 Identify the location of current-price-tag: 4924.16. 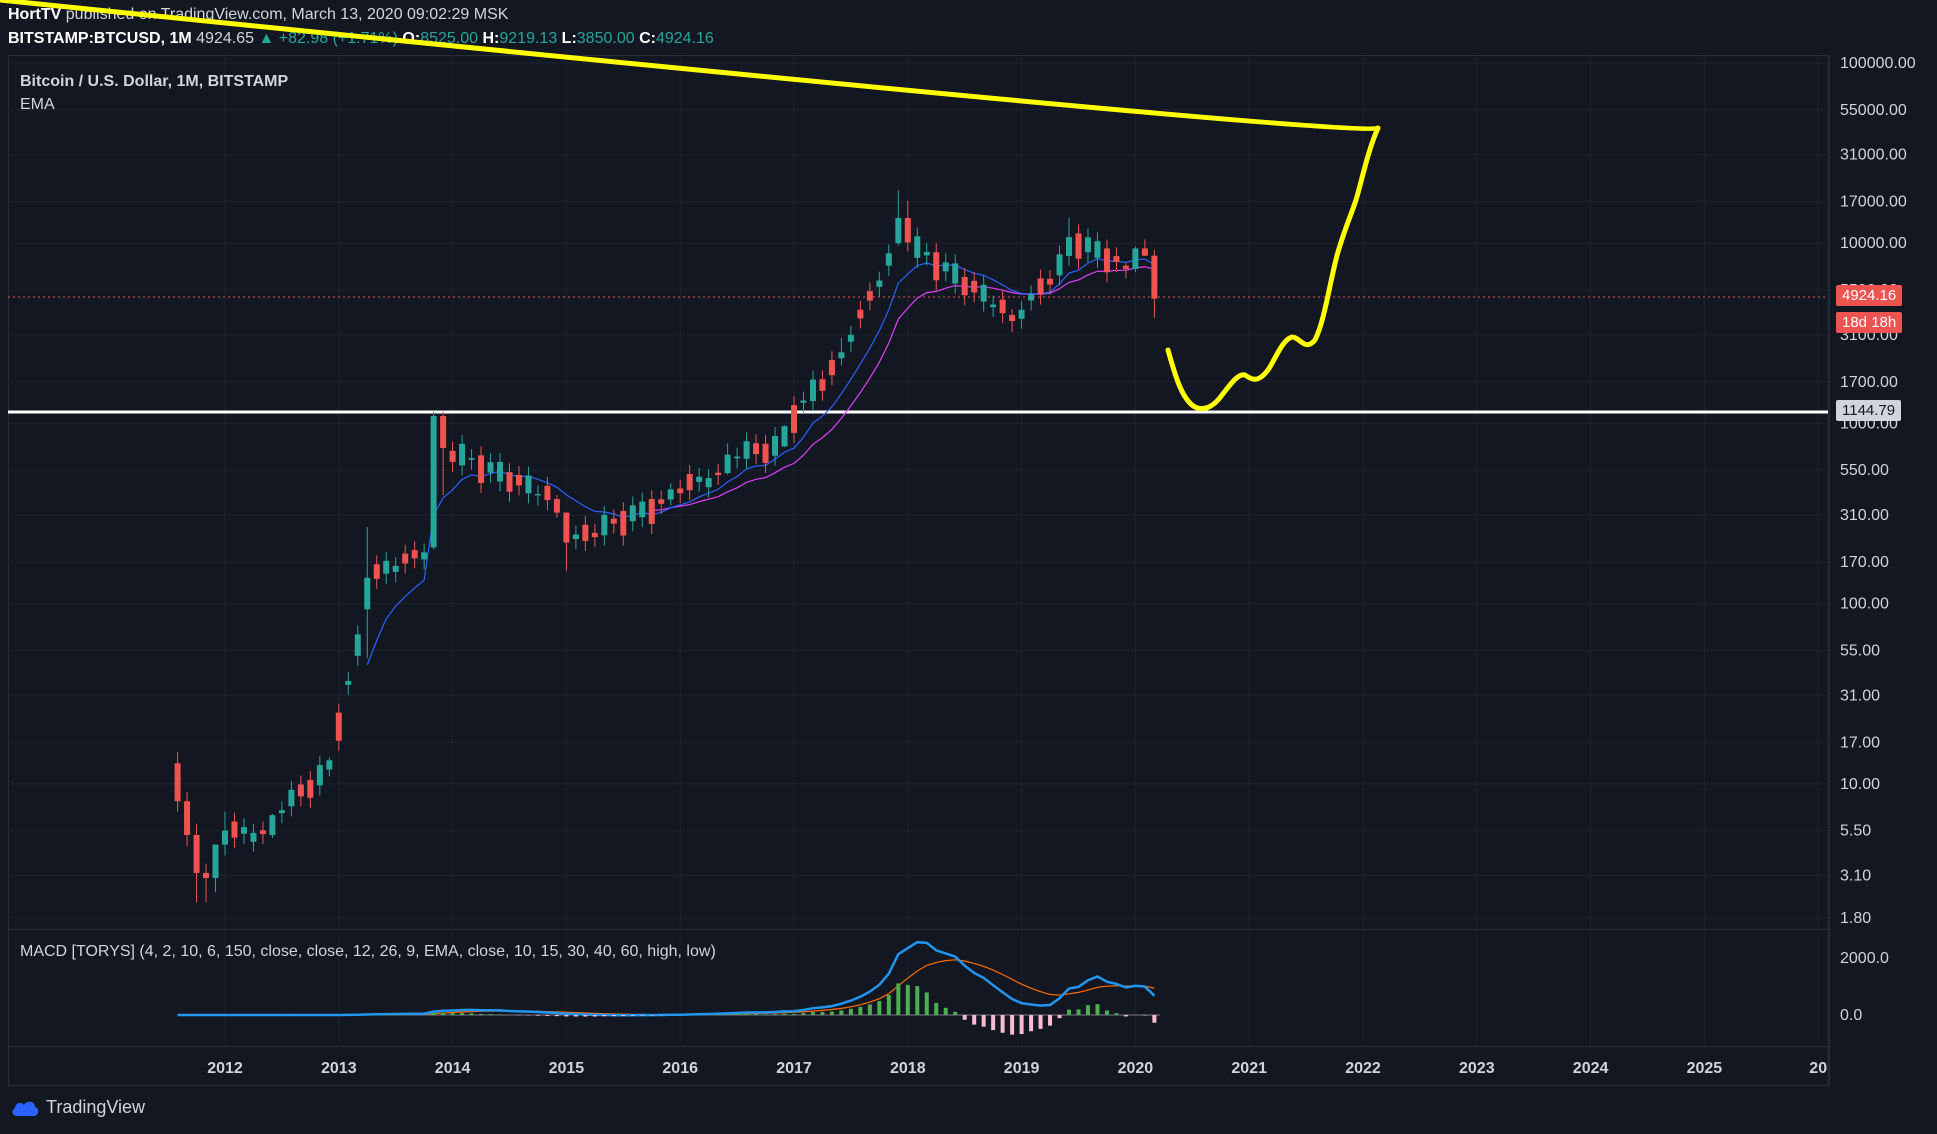
(1869, 295).